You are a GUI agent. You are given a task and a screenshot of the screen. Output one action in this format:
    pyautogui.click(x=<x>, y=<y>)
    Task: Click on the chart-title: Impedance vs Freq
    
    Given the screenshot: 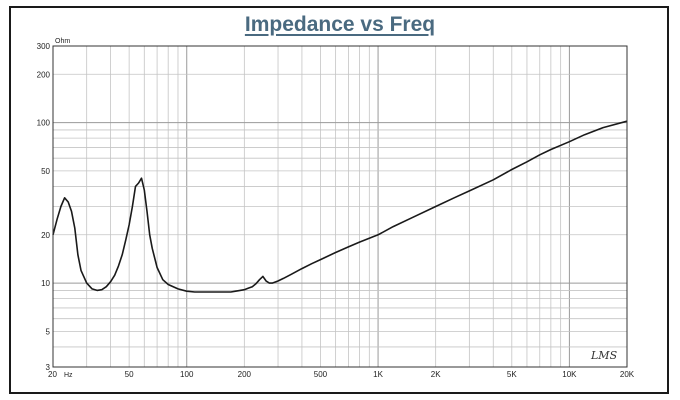 What is the action you would take?
    pyautogui.click(x=340, y=24)
    